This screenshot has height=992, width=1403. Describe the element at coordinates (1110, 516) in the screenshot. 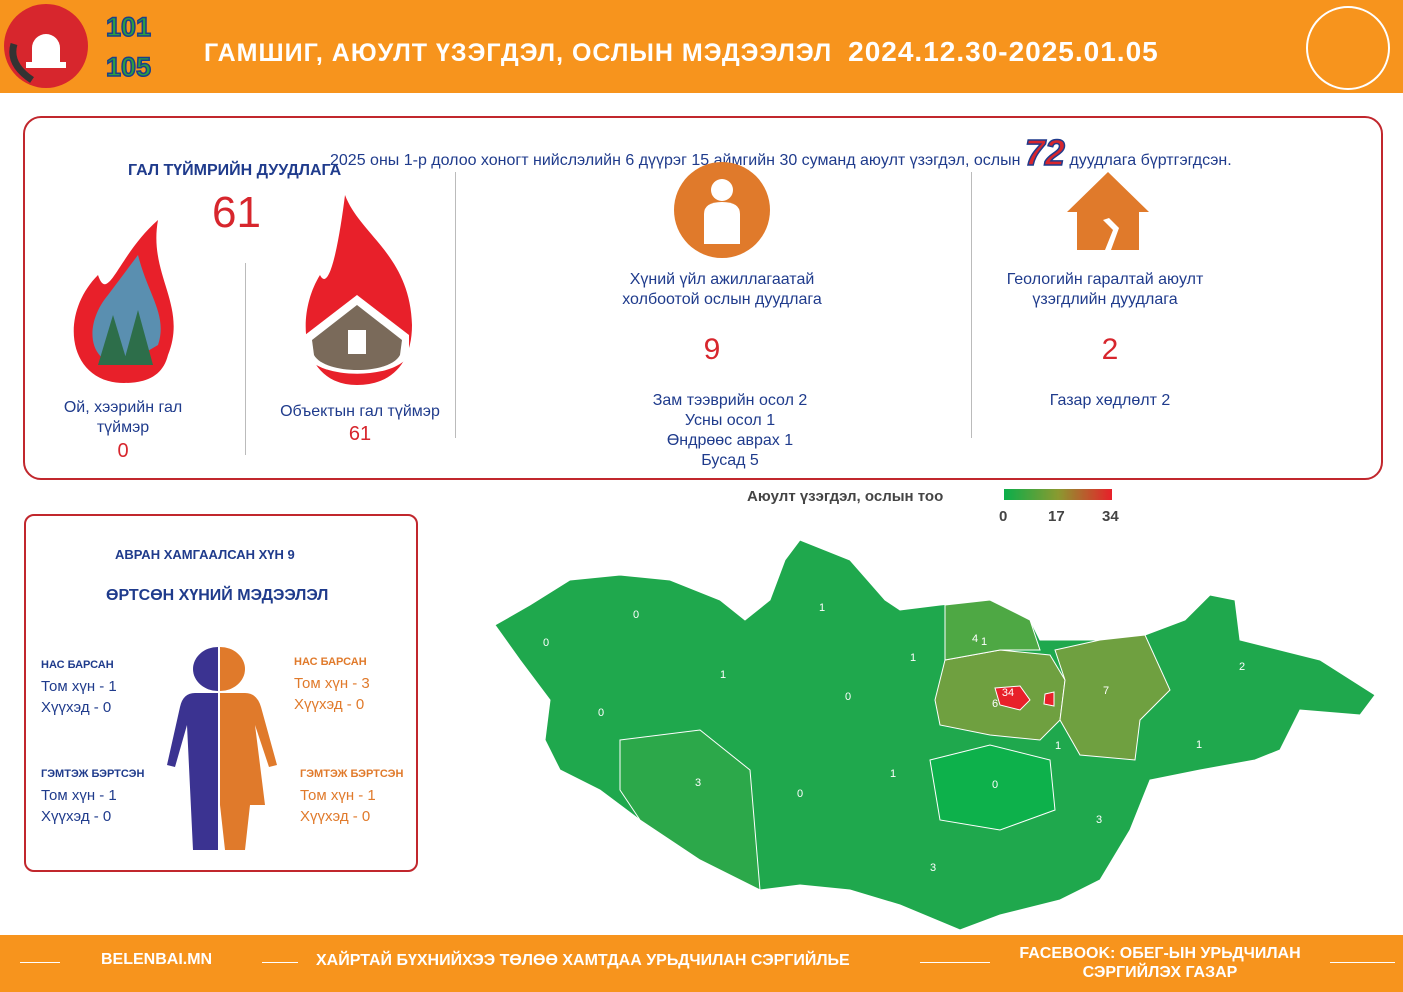

I see `legend-tick-34: 34` at that location.